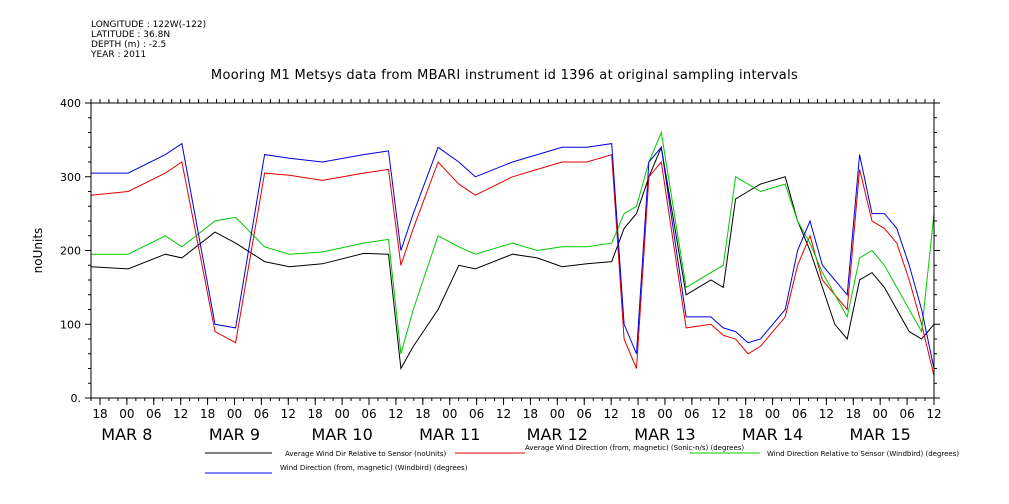 The image size is (1009, 504). Describe the element at coordinates (129, 45) in the screenshot. I see `depth-text: DEPTH (m) : -2.5` at that location.